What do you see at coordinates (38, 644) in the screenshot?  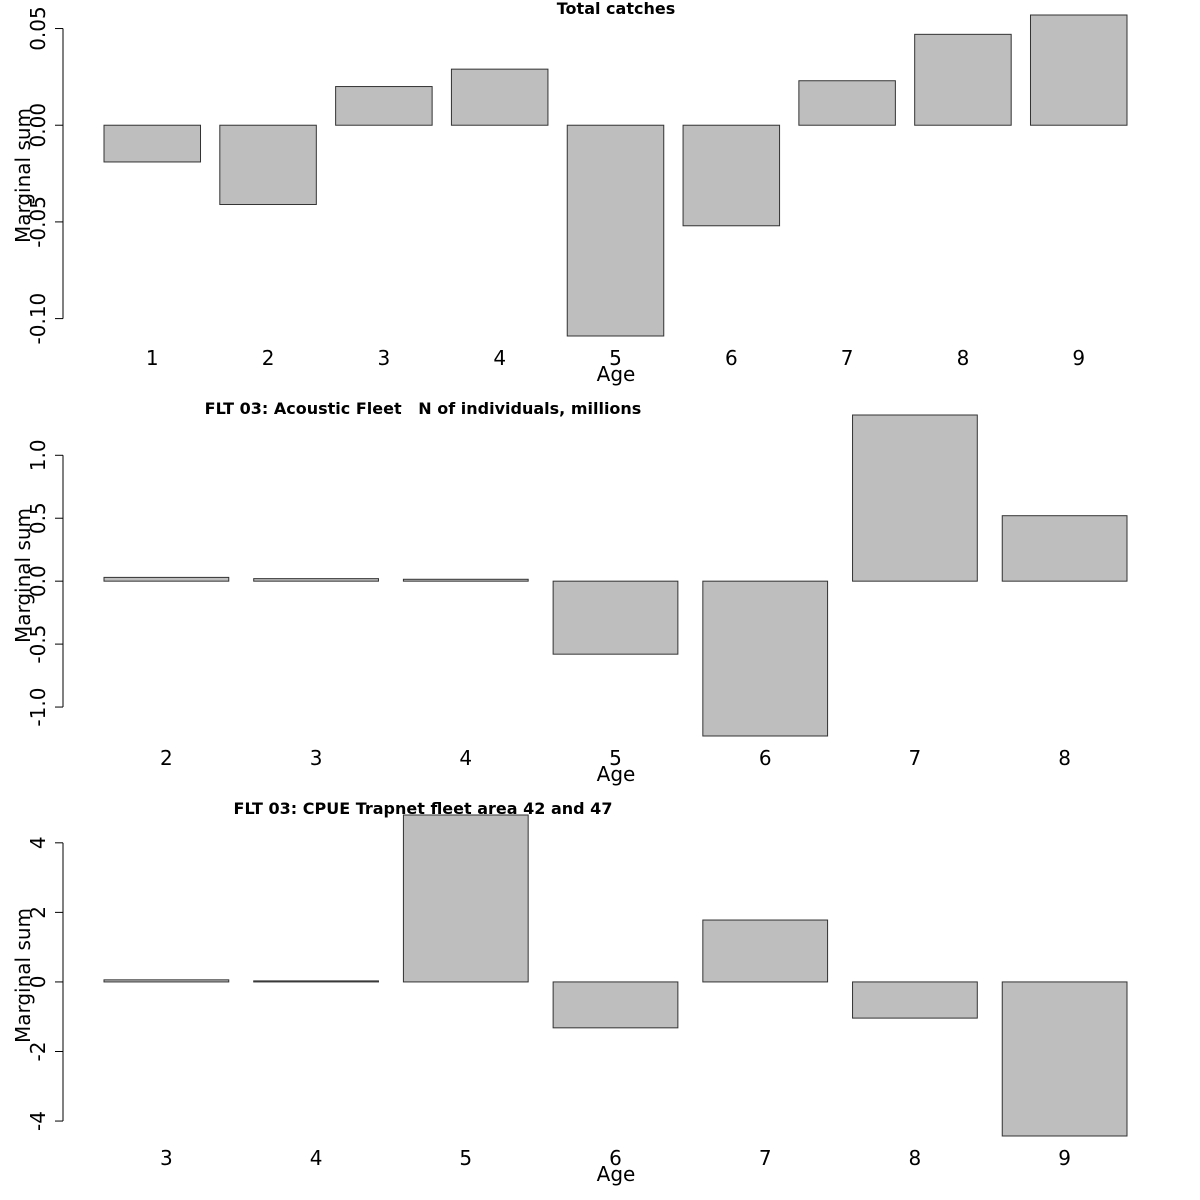 I see `y-tick-label: -0.5` at bounding box center [38, 644].